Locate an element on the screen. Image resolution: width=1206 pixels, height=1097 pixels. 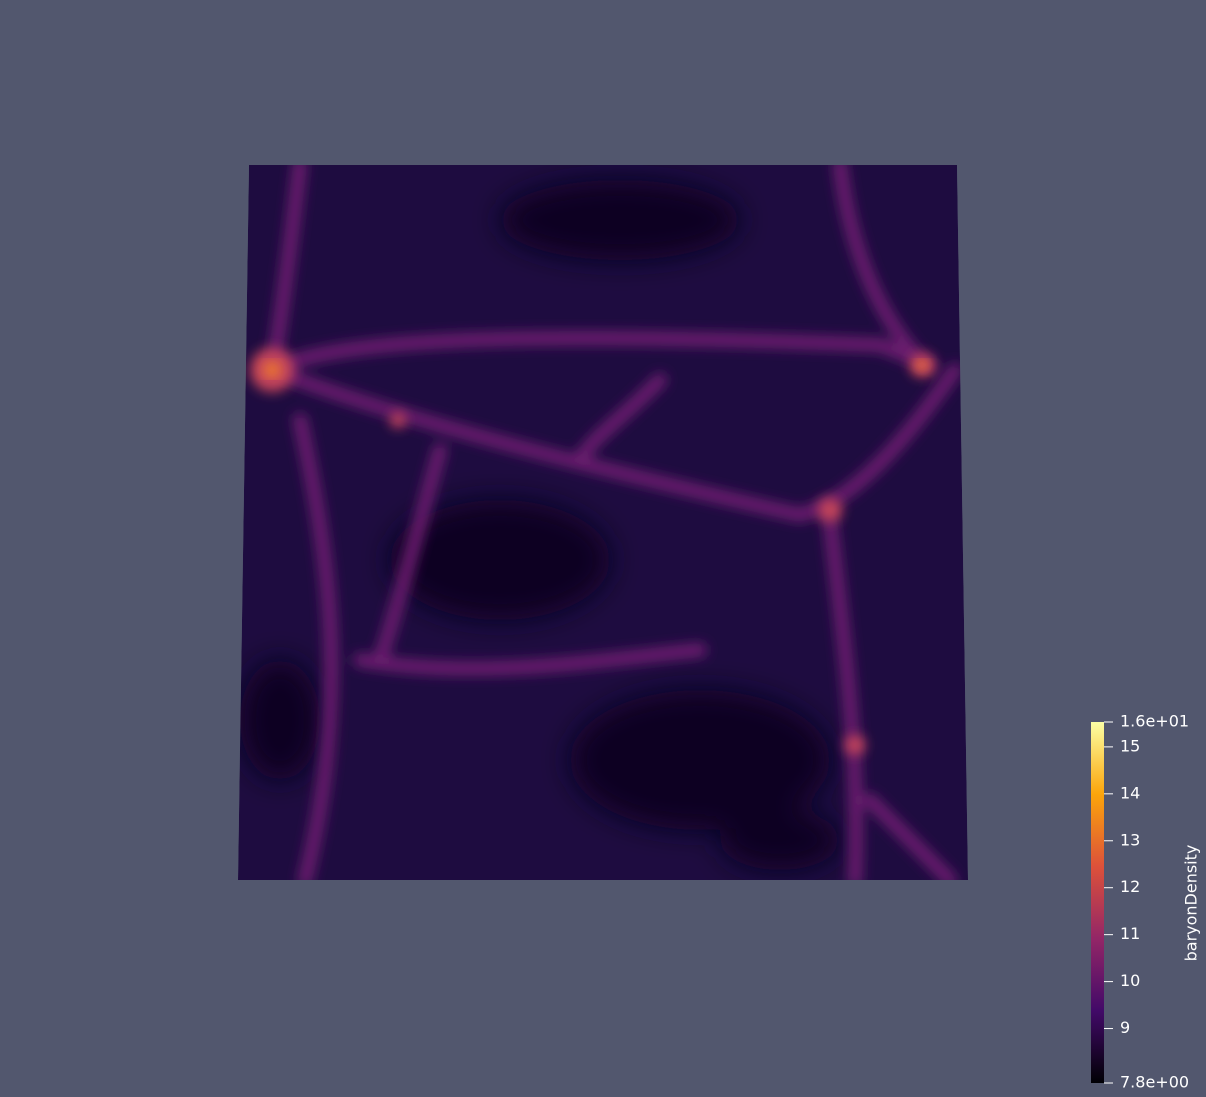
colorbar-tick-label: 12 is located at coordinates (1130, 886).